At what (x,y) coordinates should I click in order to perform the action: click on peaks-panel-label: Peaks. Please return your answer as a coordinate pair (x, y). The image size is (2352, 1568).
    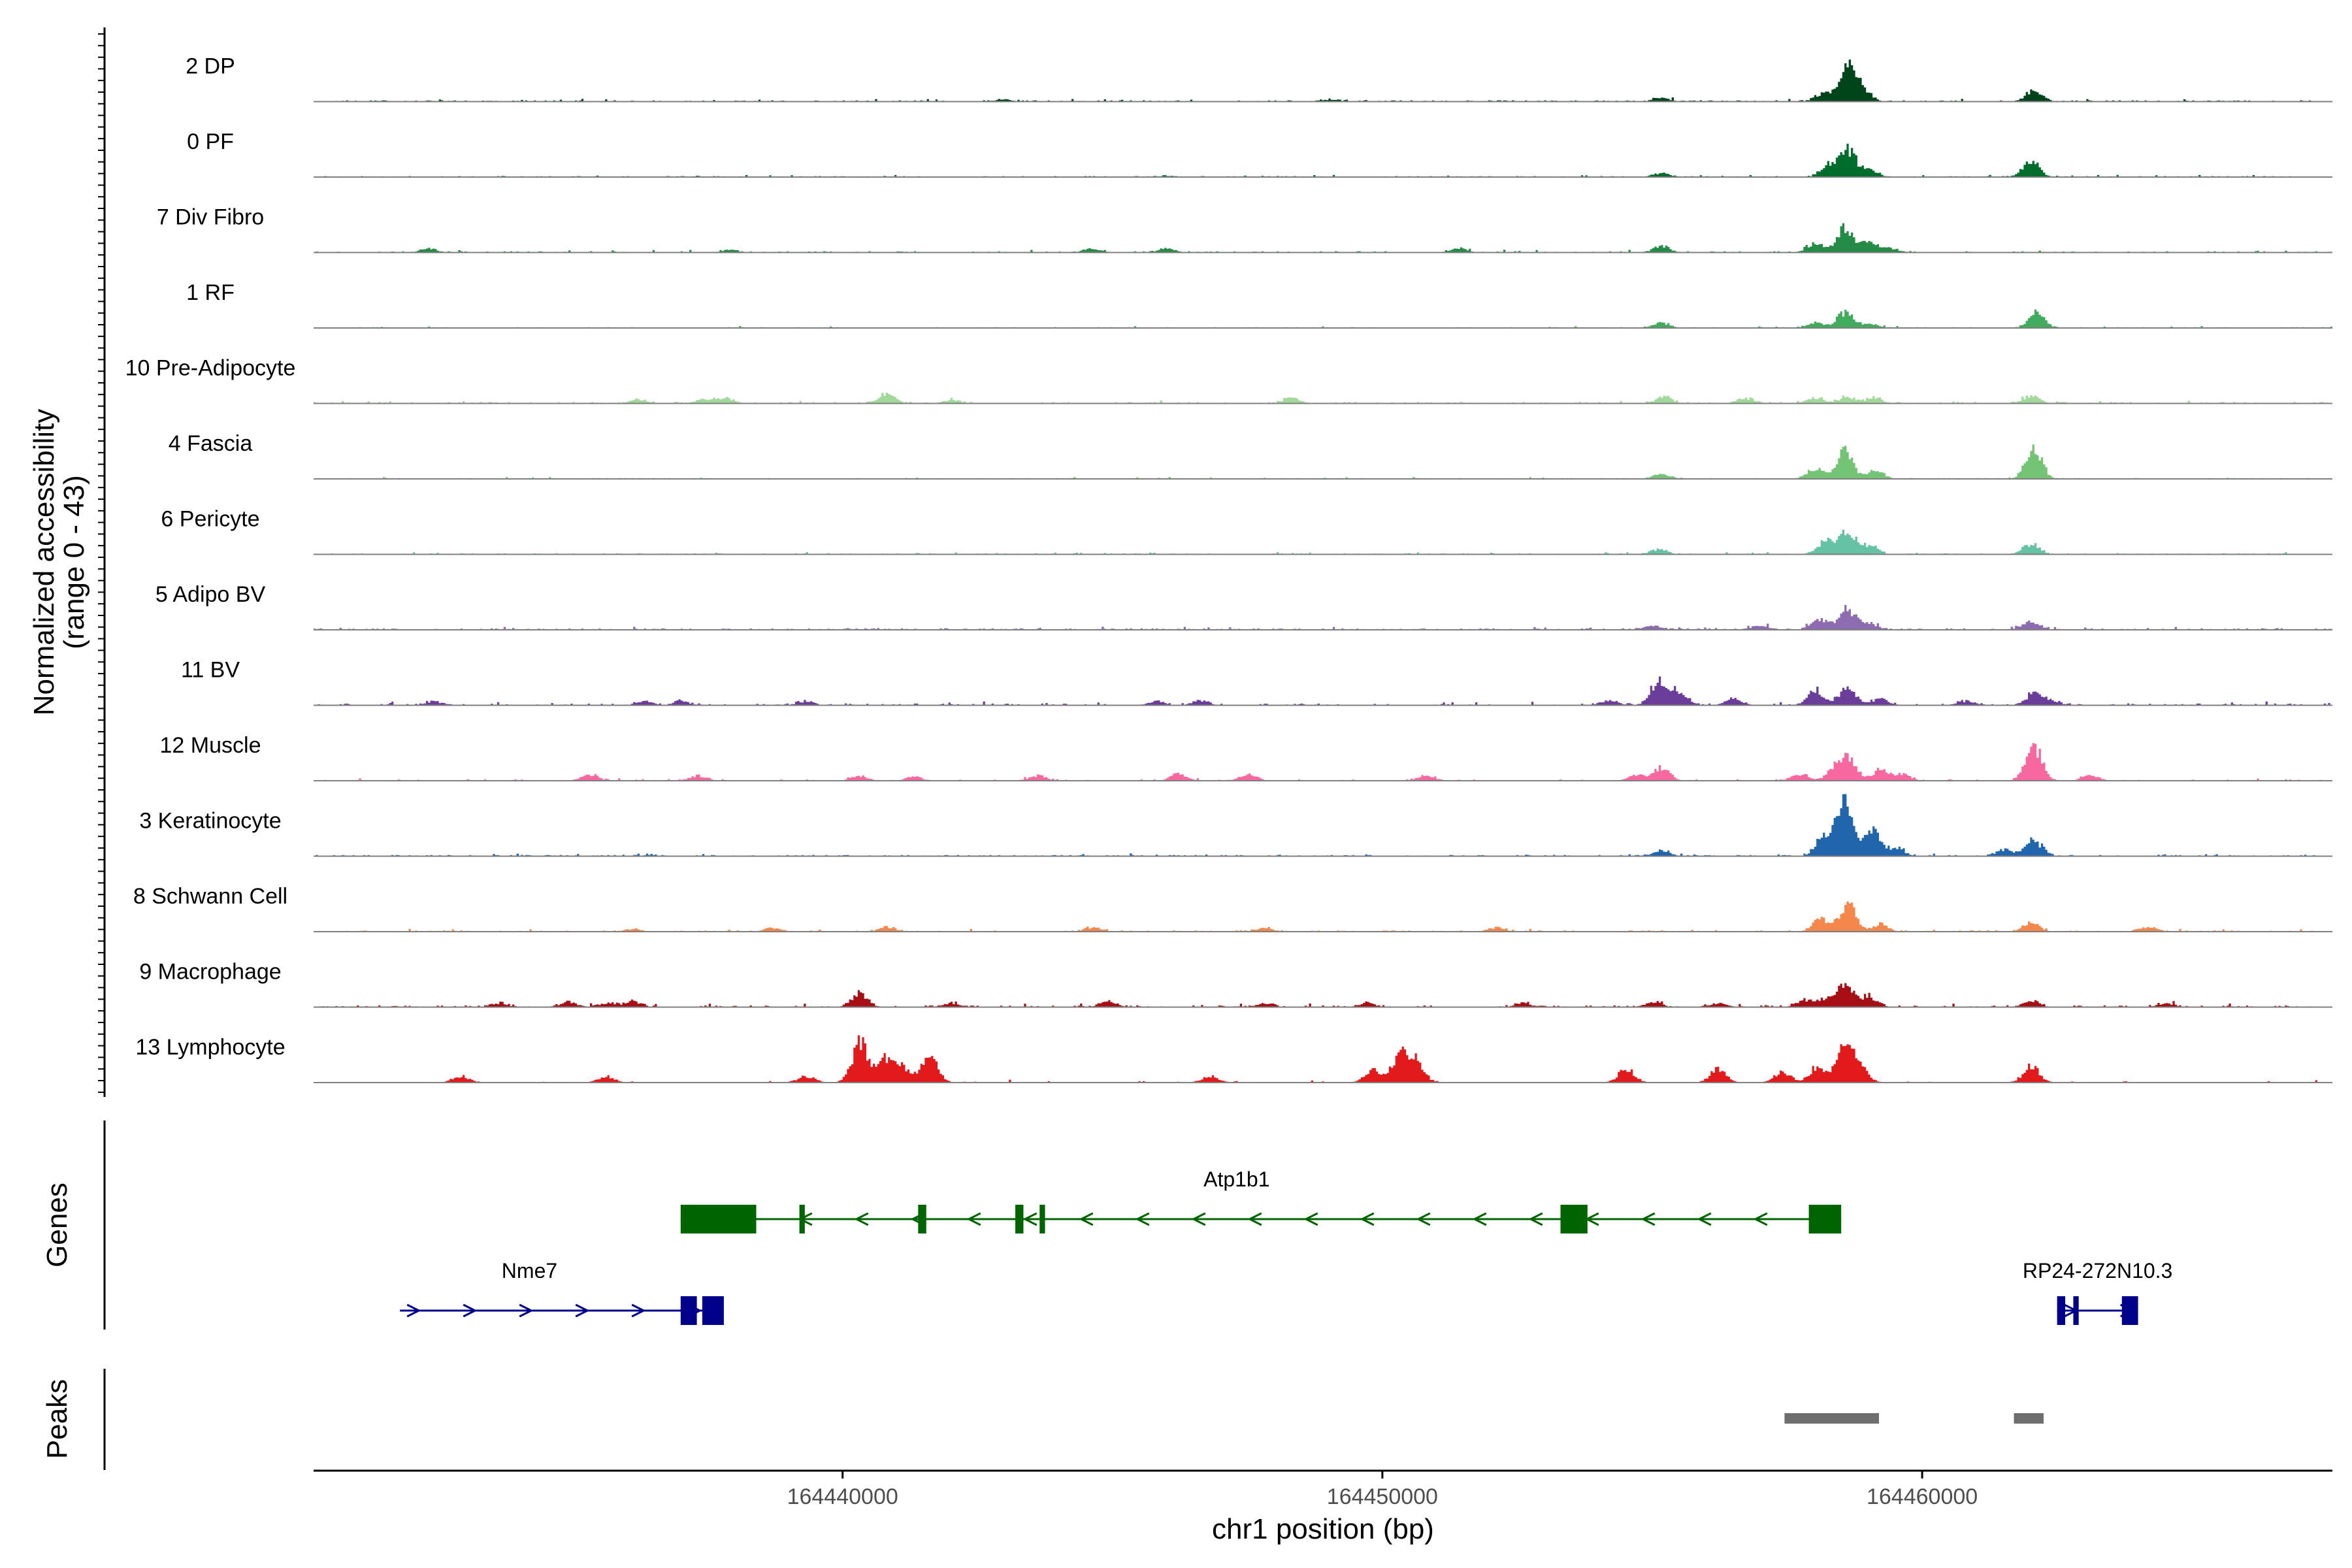
    Looking at the image, I should click on (57, 1419).